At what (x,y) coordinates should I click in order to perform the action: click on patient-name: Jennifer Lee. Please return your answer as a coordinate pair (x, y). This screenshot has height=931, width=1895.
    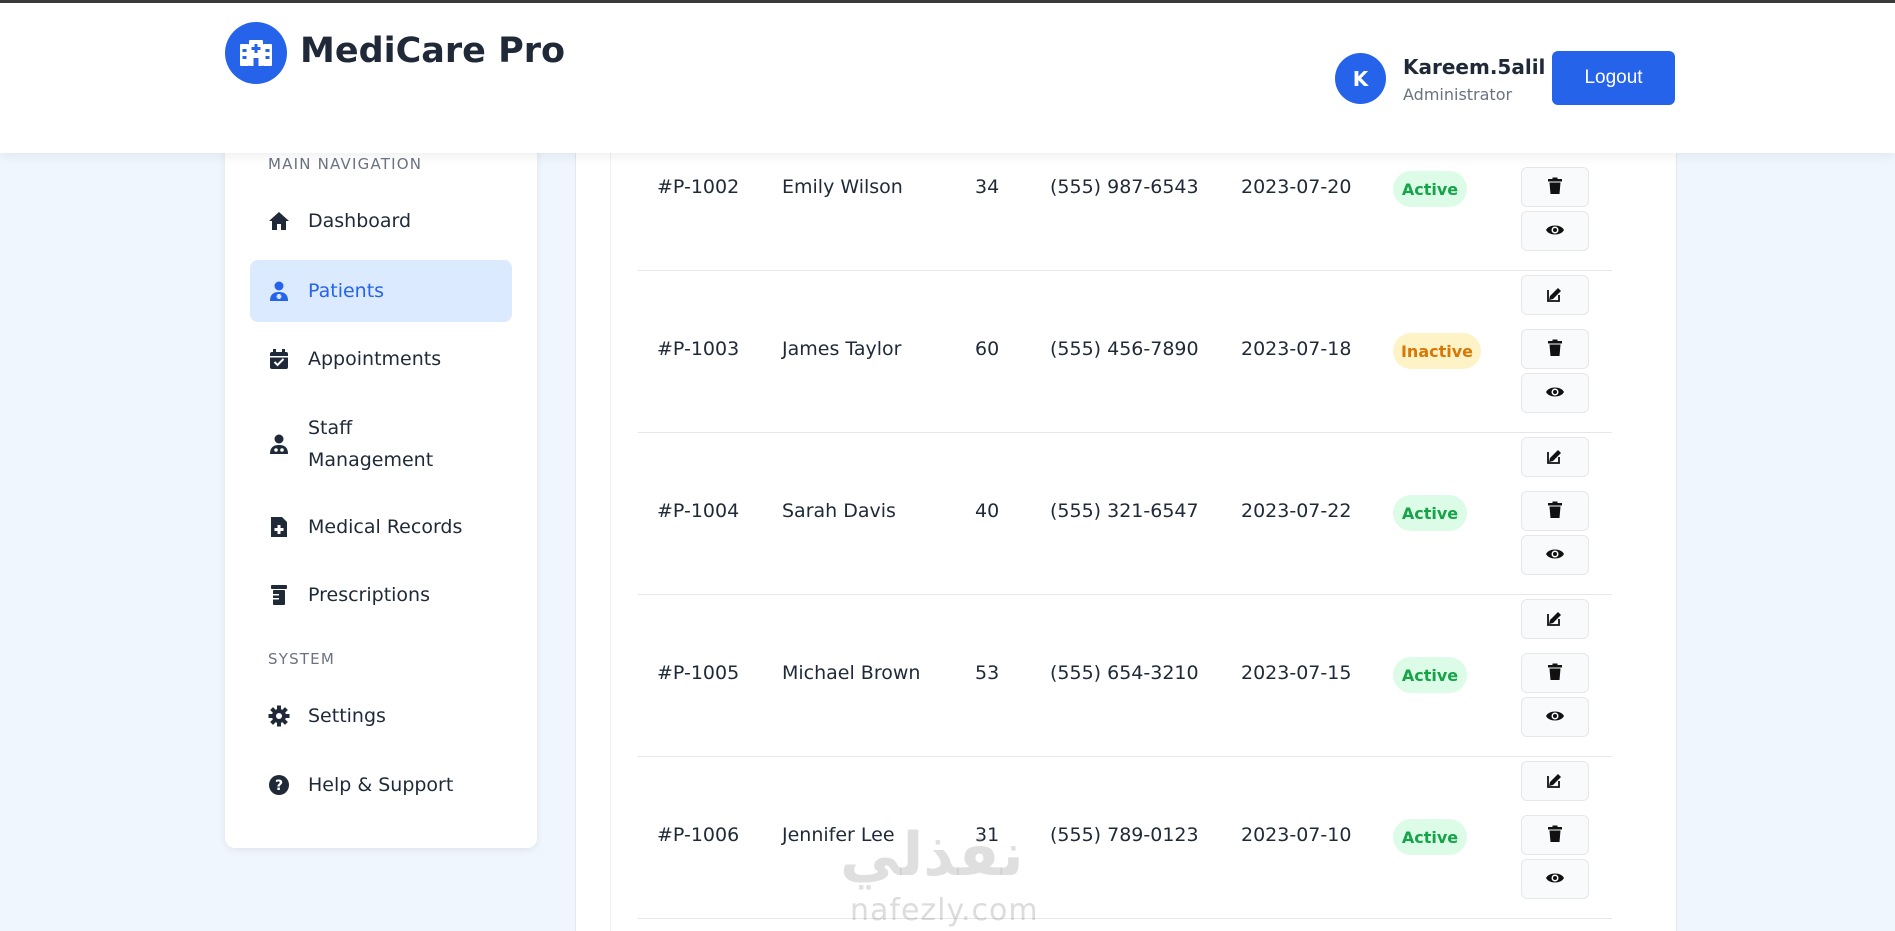
    Looking at the image, I should click on (838, 835).